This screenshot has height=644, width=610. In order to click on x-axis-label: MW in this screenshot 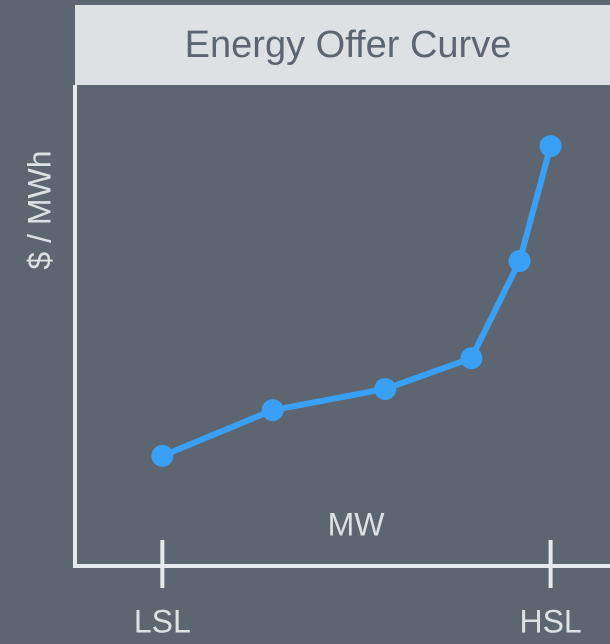, I will do `click(357, 524)`.